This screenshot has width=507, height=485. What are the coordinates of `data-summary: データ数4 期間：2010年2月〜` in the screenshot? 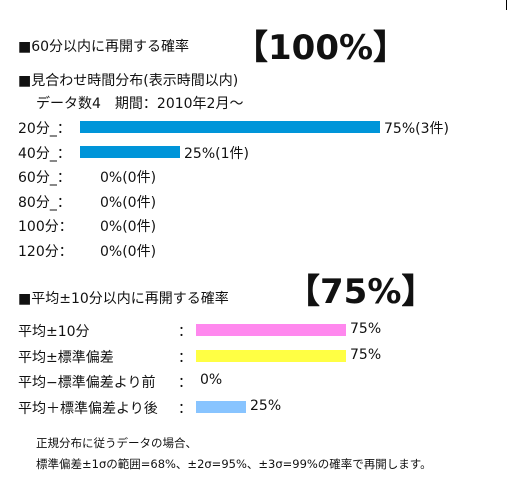 It's located at (140, 104).